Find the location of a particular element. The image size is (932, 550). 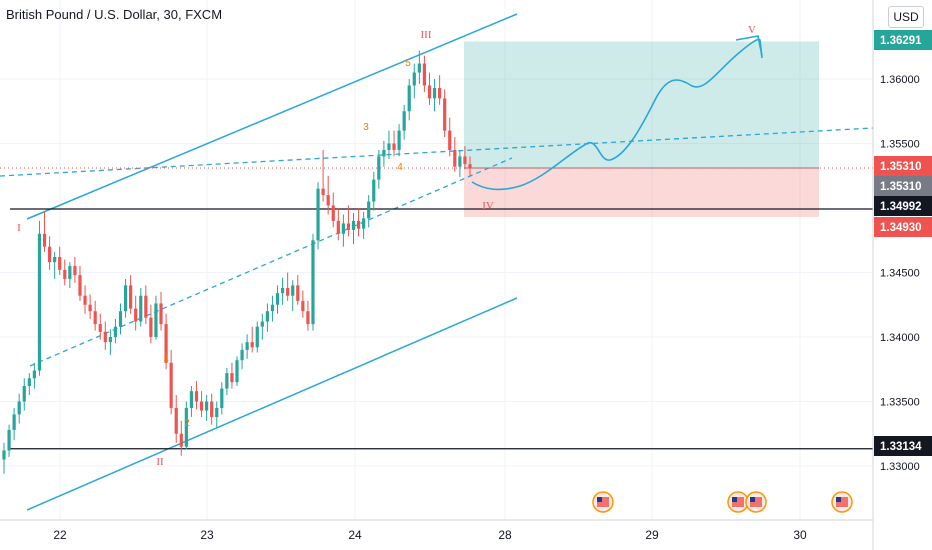

event-flag-icon is located at coordinates (842, 502).